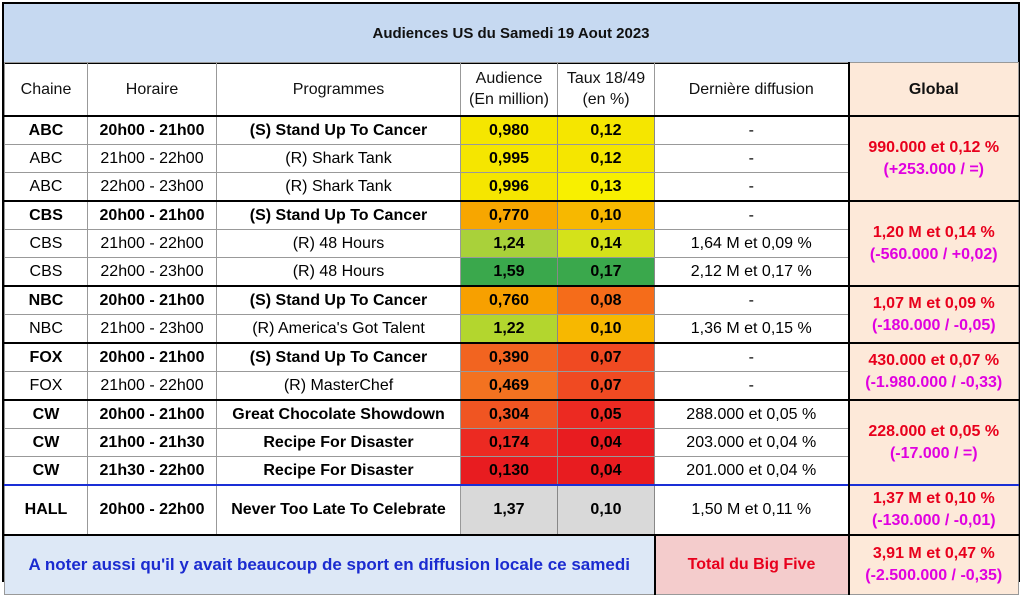 Image resolution: width=1024 pixels, height=595 pixels. I want to click on hall-audience: 1,37, so click(509, 510).